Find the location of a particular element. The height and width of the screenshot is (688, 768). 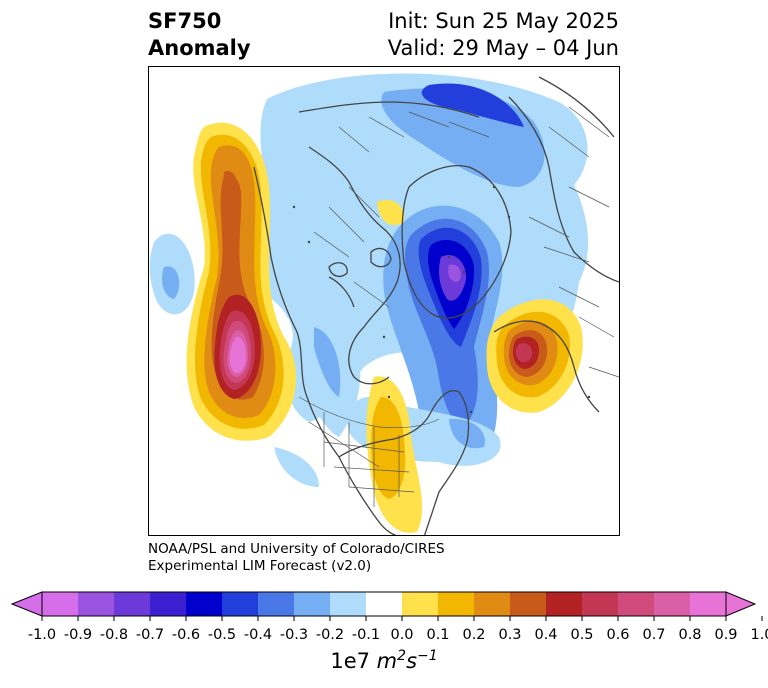

colorbar-tick-label: -0.7 is located at coordinates (150, 635).